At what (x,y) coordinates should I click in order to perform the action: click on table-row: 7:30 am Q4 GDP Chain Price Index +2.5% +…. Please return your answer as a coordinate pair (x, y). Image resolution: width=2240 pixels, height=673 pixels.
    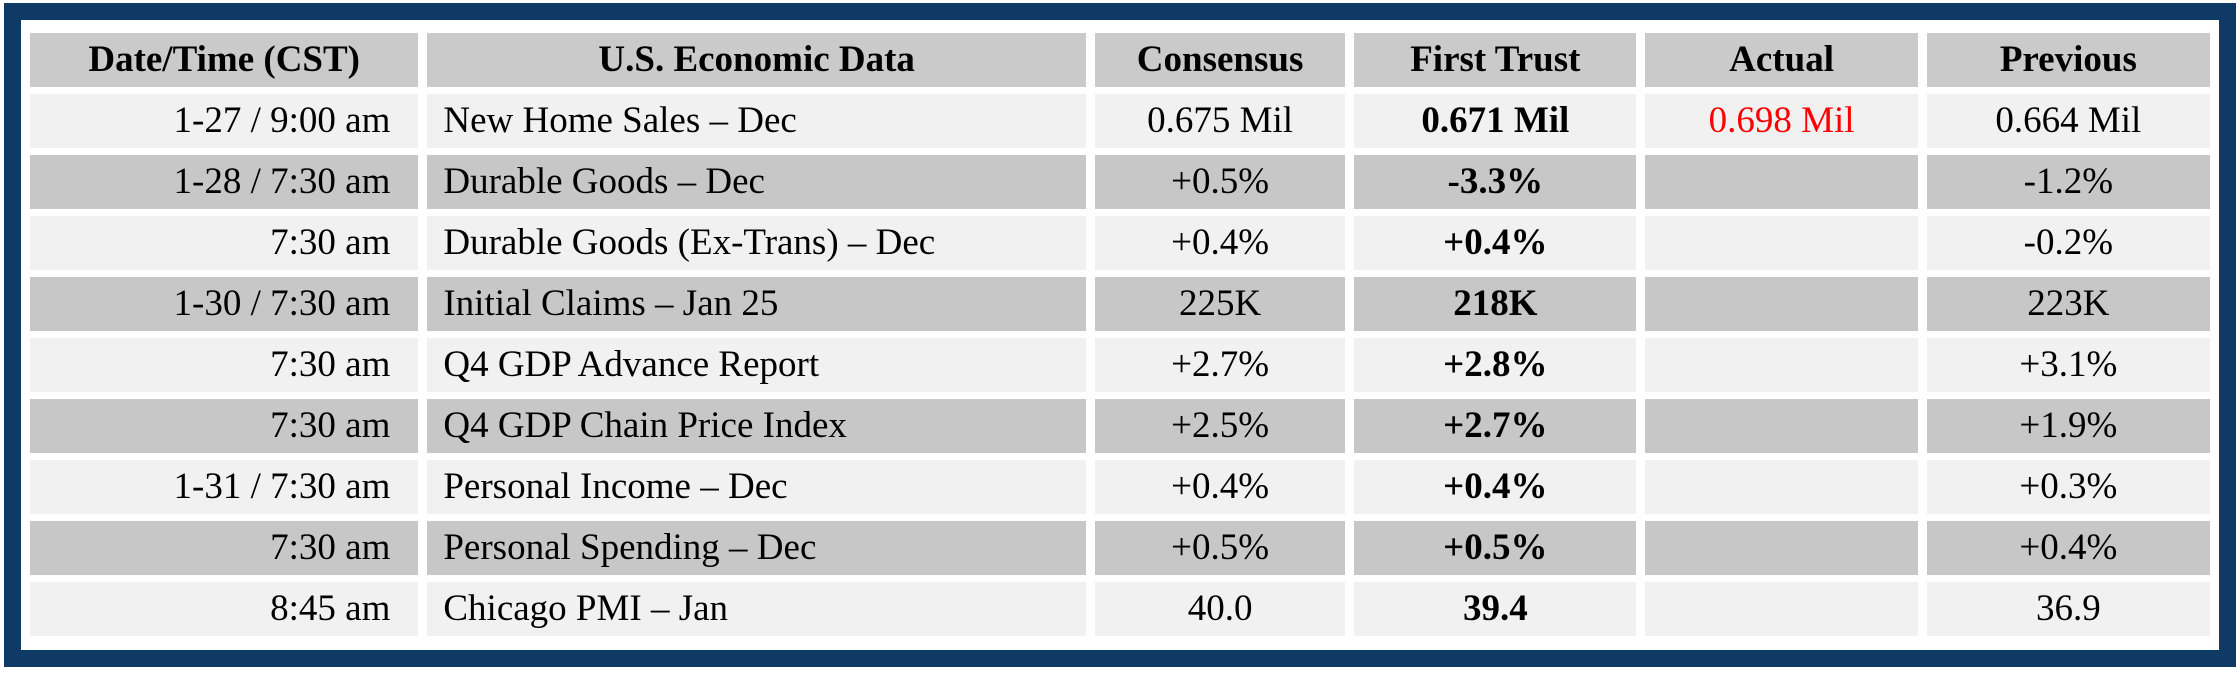
    Looking at the image, I should click on (1120, 426).